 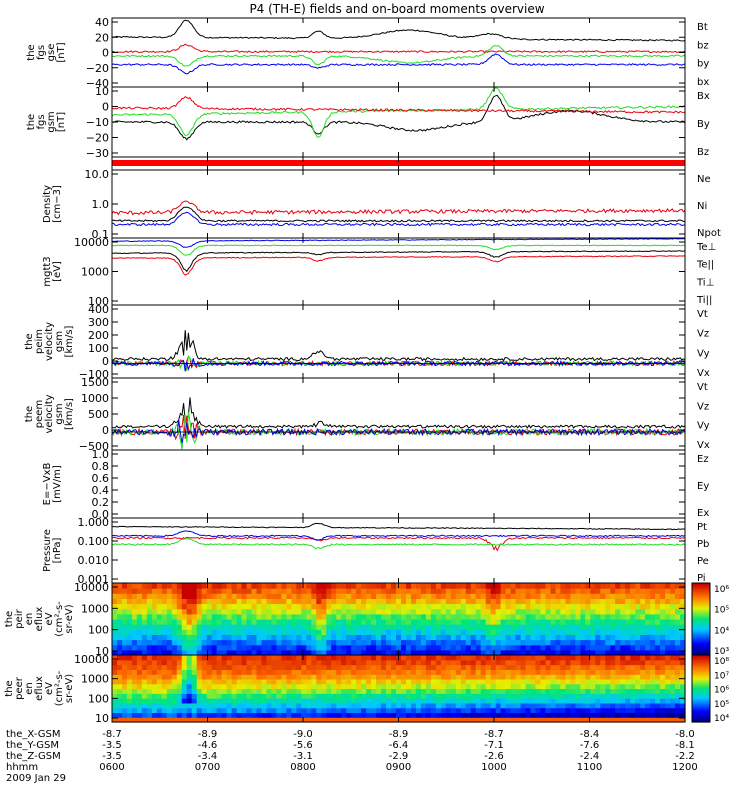 I want to click on y-axis-title: the peir en eflux eV (cm²-s-sr-eV), so click(x=39, y=619).